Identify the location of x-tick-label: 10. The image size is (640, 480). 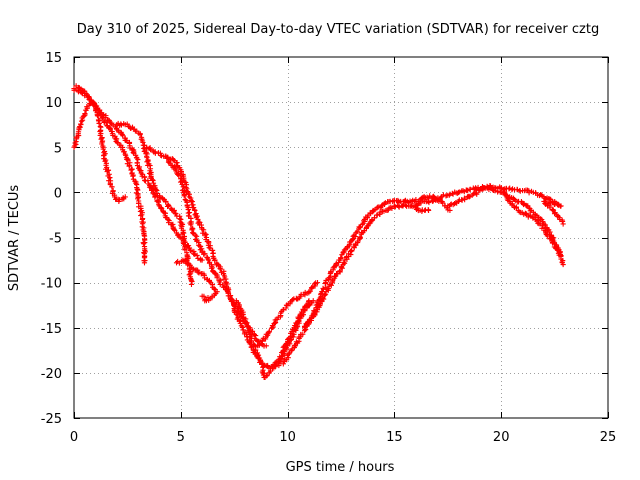
(287, 437).